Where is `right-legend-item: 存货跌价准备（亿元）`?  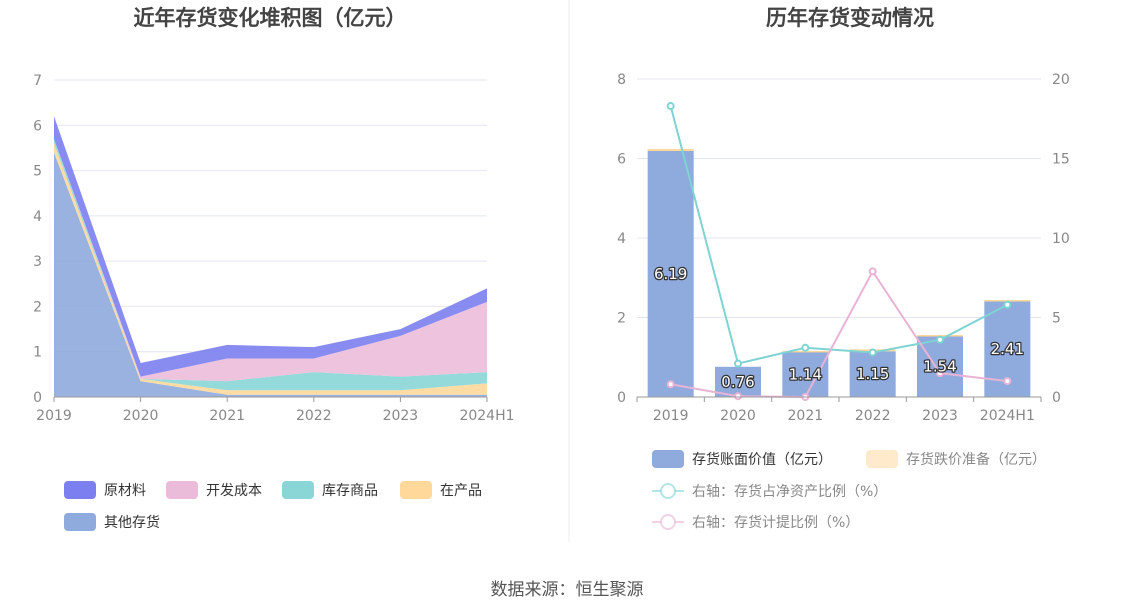 right-legend-item: 存货跌价准备（亿元） is located at coordinates (956, 459).